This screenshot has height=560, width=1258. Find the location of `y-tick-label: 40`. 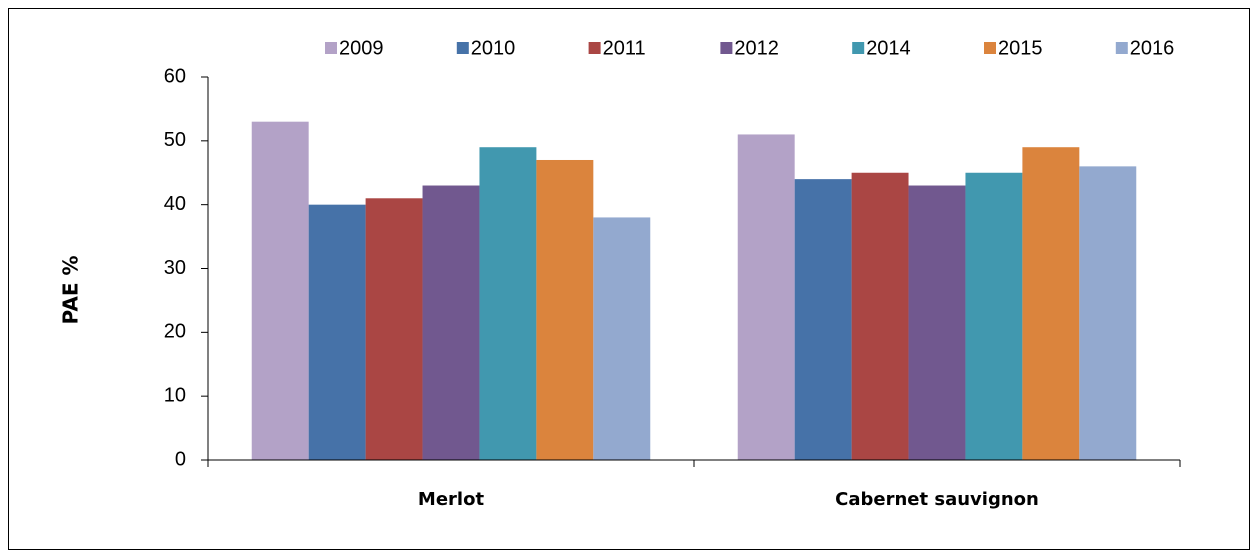

y-tick-label: 40 is located at coordinates (175, 204).